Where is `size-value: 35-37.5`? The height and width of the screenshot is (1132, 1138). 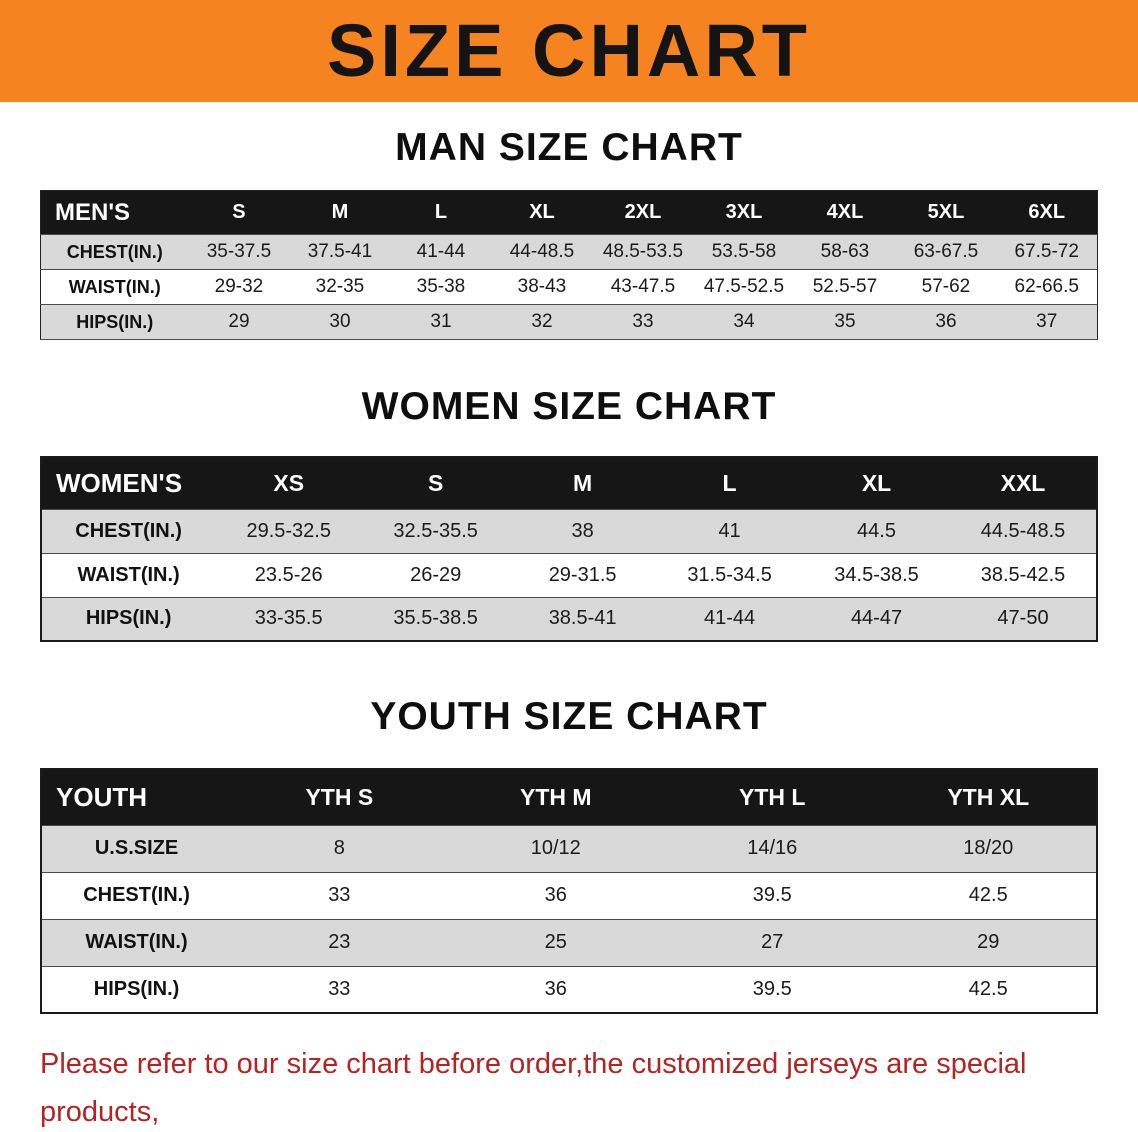 size-value: 35-37.5 is located at coordinates (239, 251).